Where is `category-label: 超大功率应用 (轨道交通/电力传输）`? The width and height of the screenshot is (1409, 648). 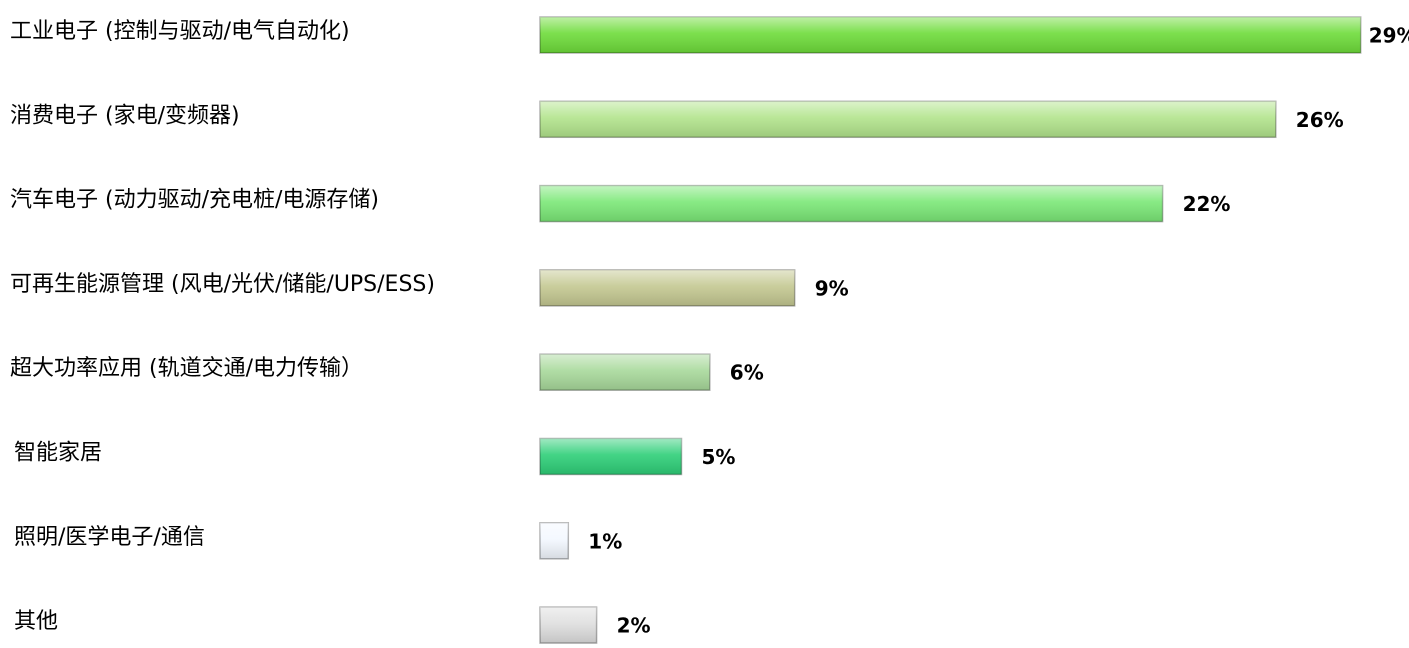 category-label: 超大功率应用 (轨道交通/电力传输） is located at coordinates (186, 368).